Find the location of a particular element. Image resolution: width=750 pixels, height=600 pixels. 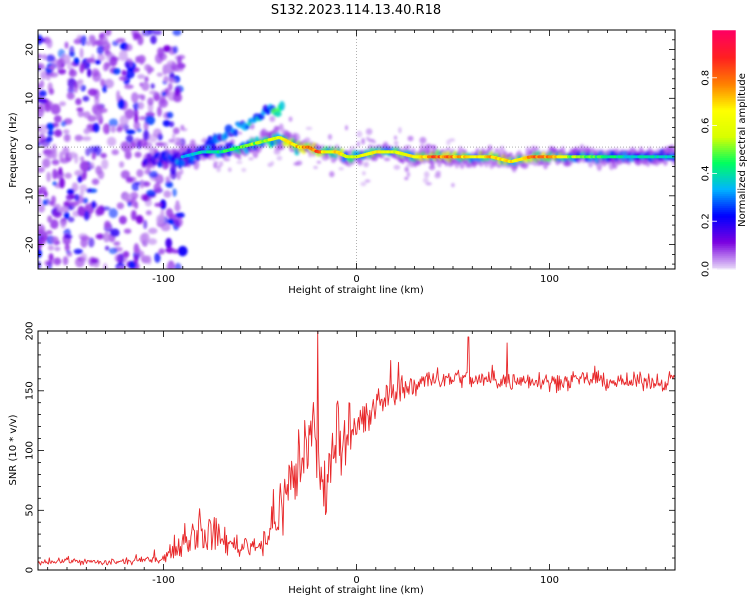

heatmap-y-tick-label: -20 is located at coordinates (30, 244).